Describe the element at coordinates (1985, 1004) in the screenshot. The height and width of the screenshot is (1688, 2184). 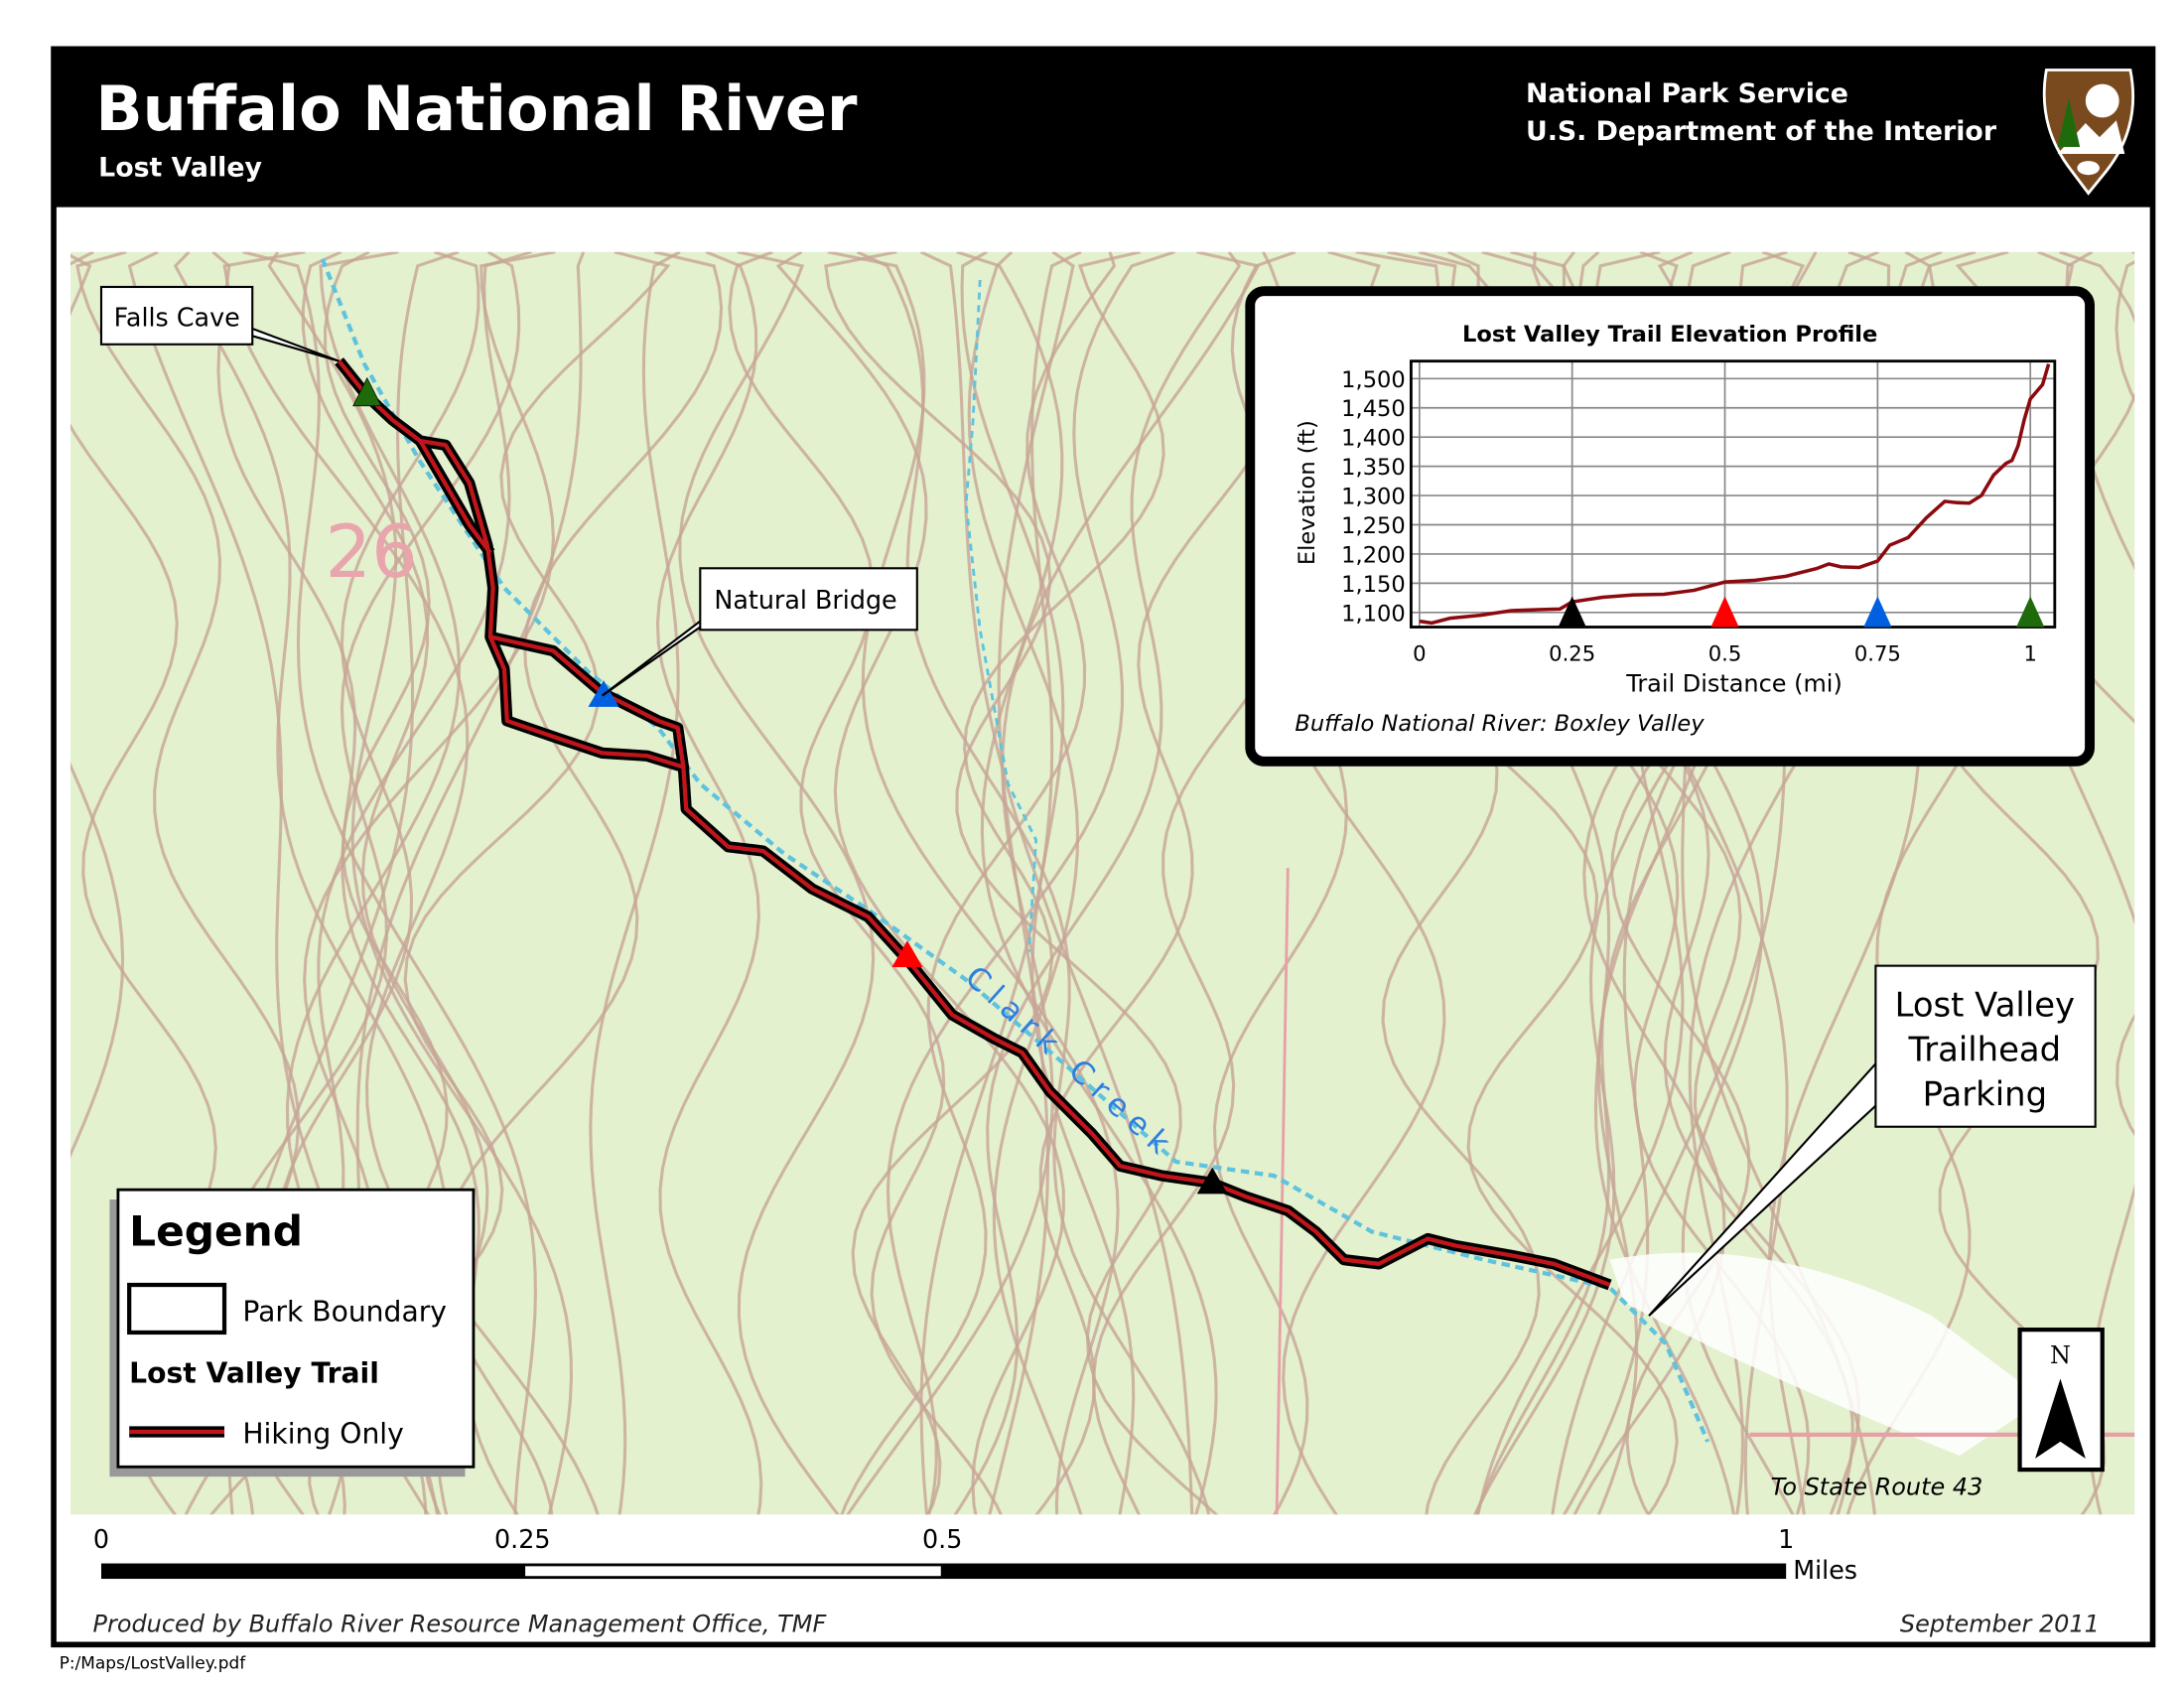
I see `trailhead-label-line1: Lost Valley` at that location.